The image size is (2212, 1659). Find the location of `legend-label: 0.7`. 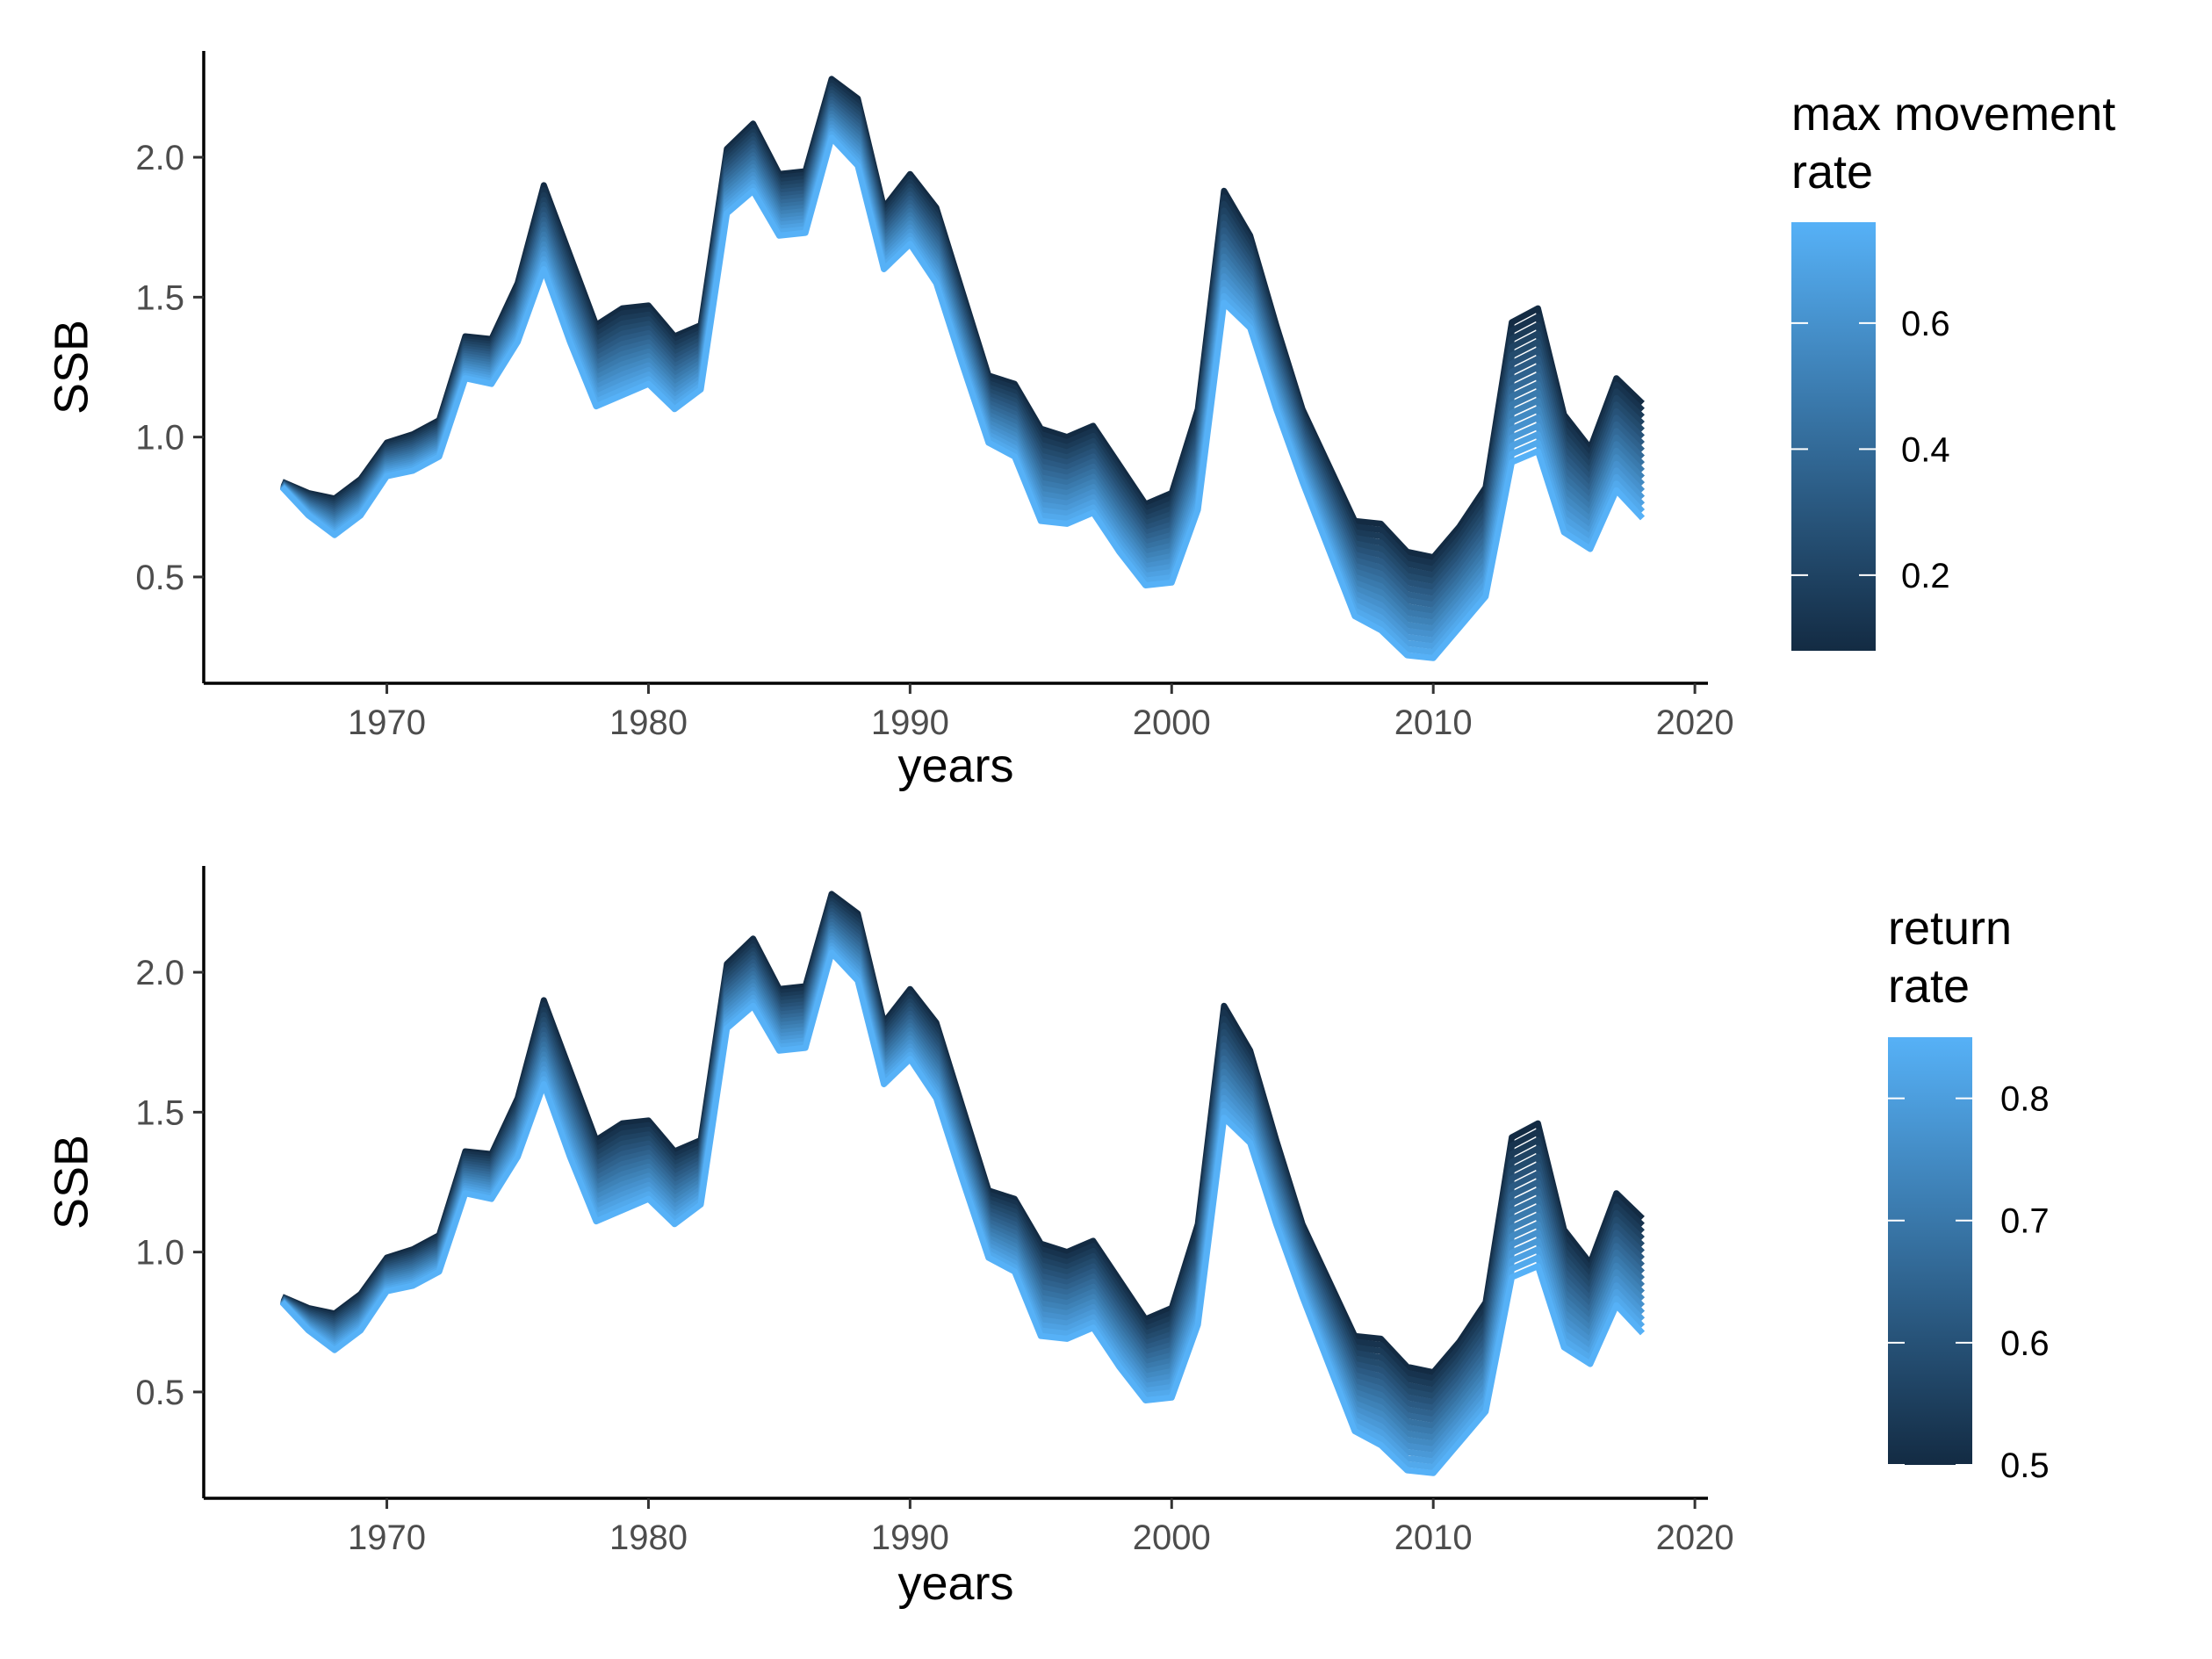

legend-label: 0.7 is located at coordinates (2025, 1221).